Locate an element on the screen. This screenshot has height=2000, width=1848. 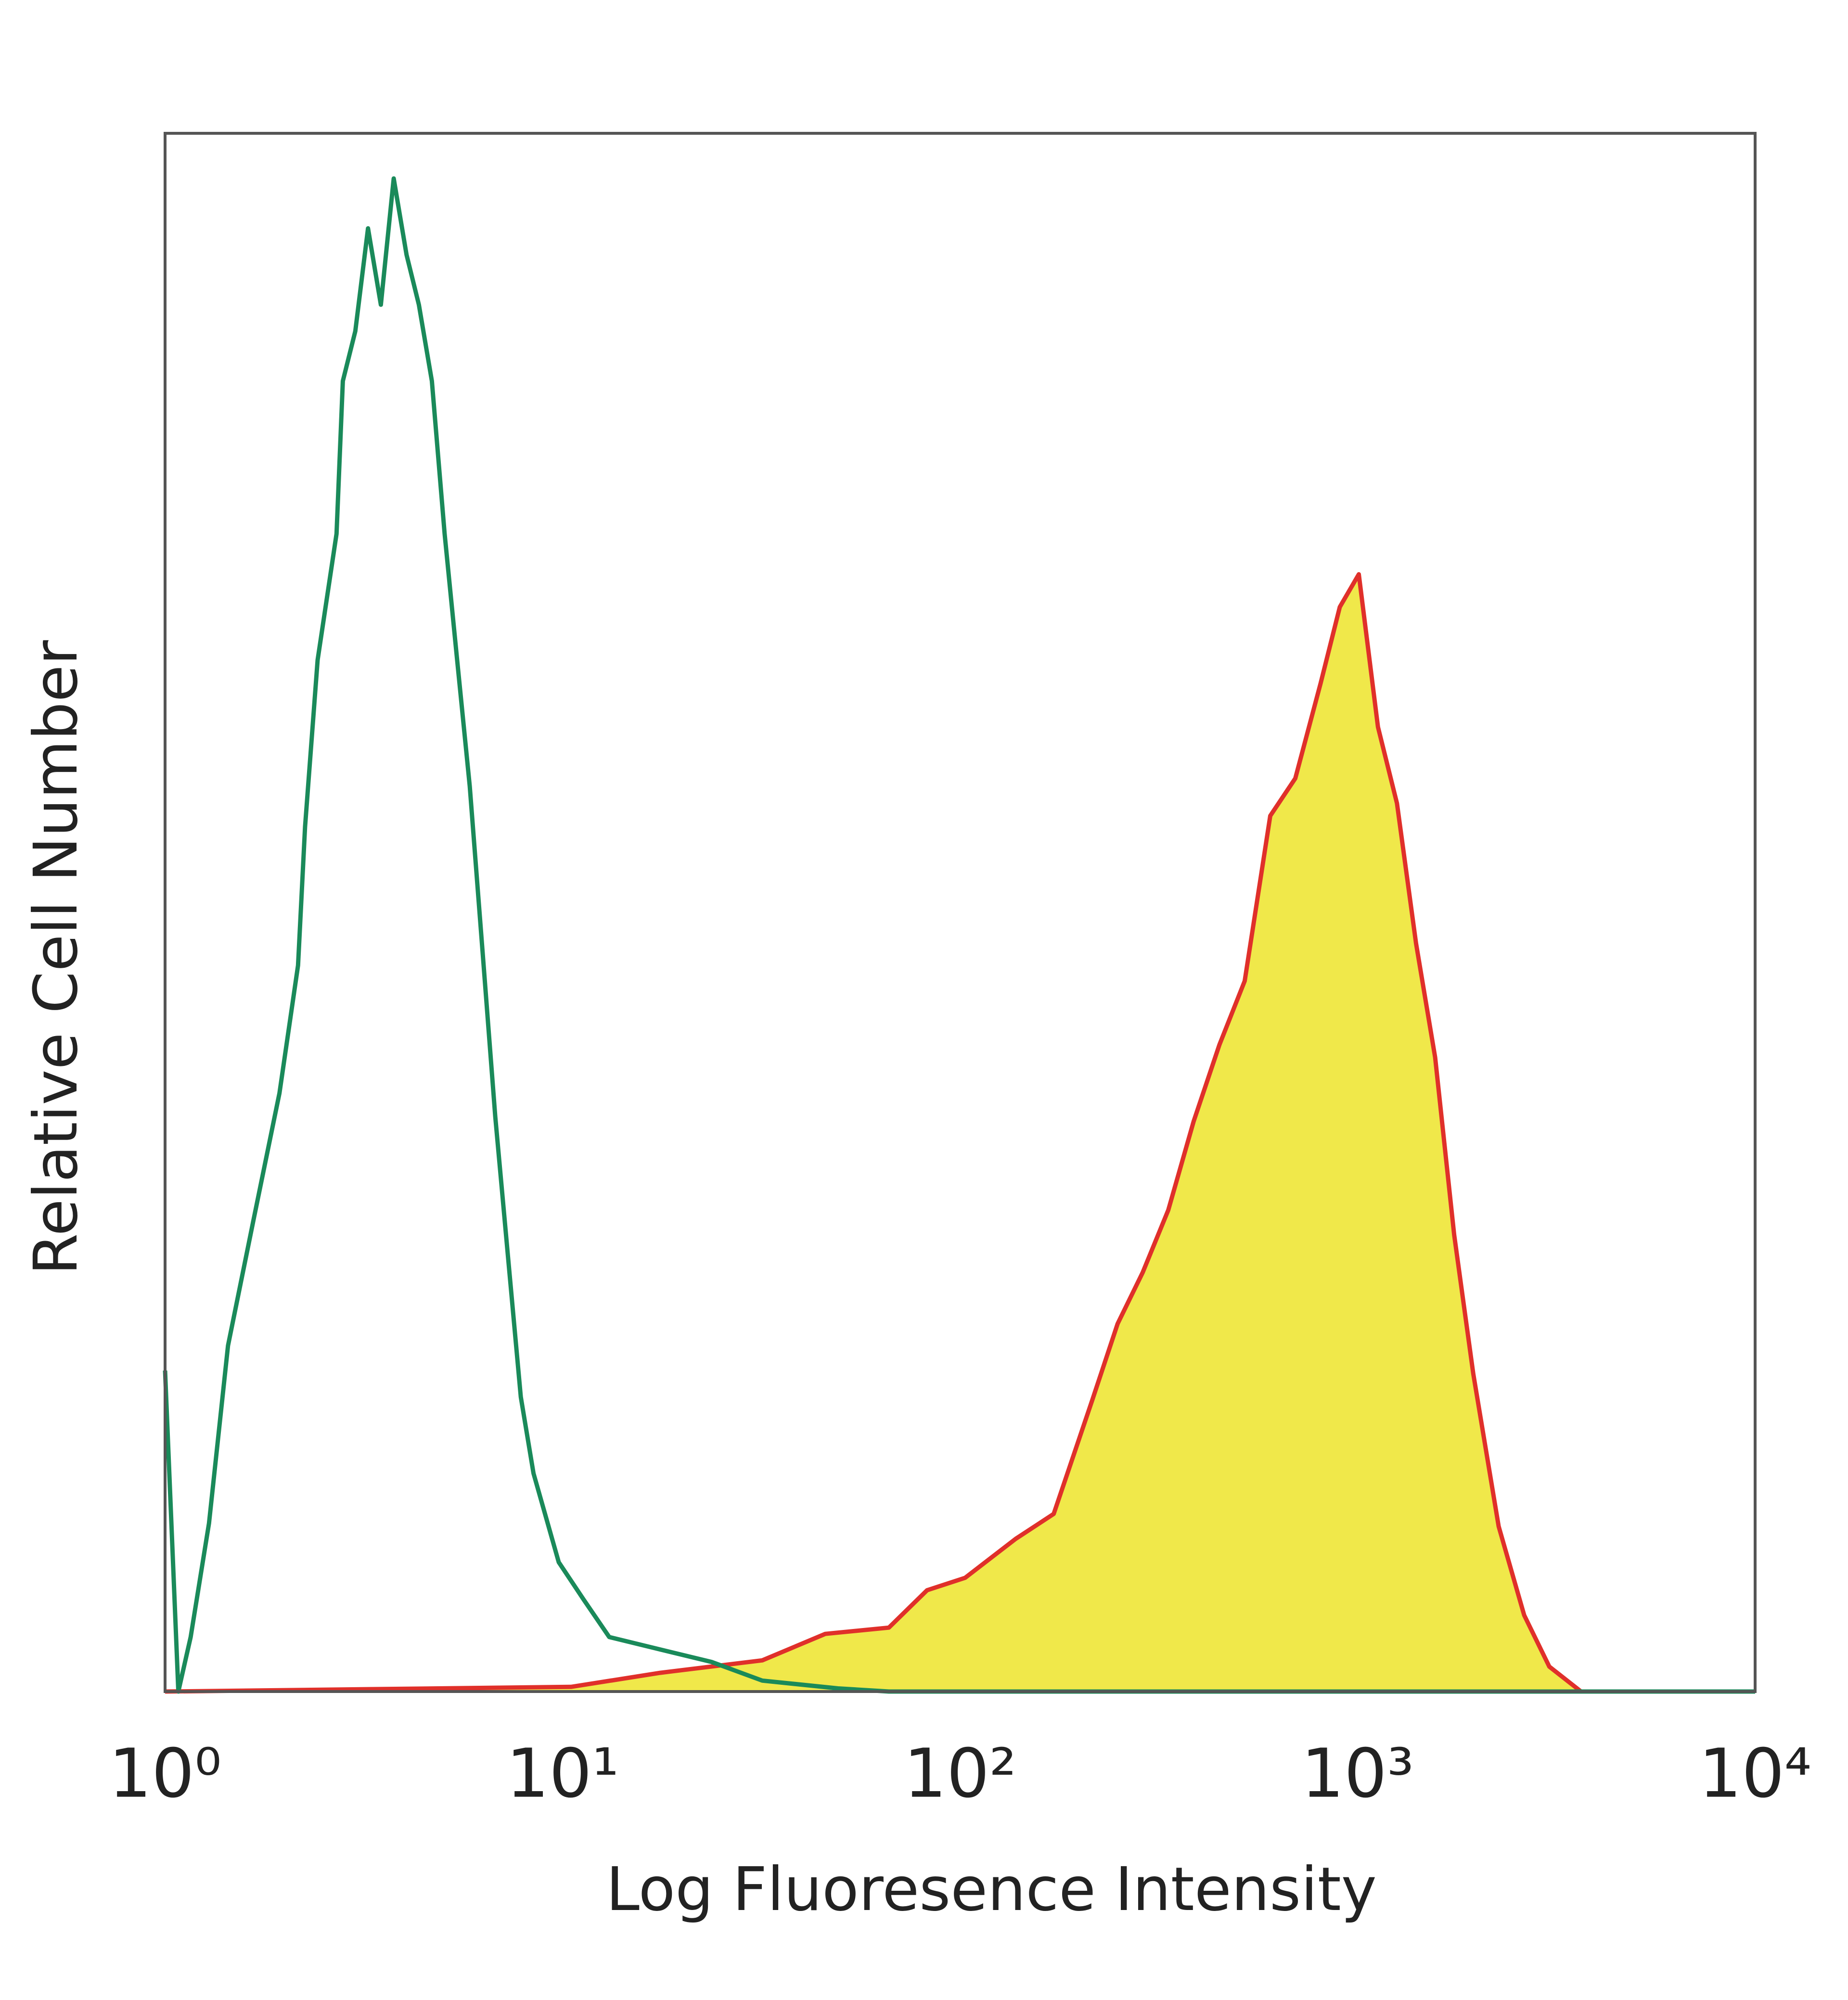
x-tick-label: 10¹ is located at coordinates (562, 1774).